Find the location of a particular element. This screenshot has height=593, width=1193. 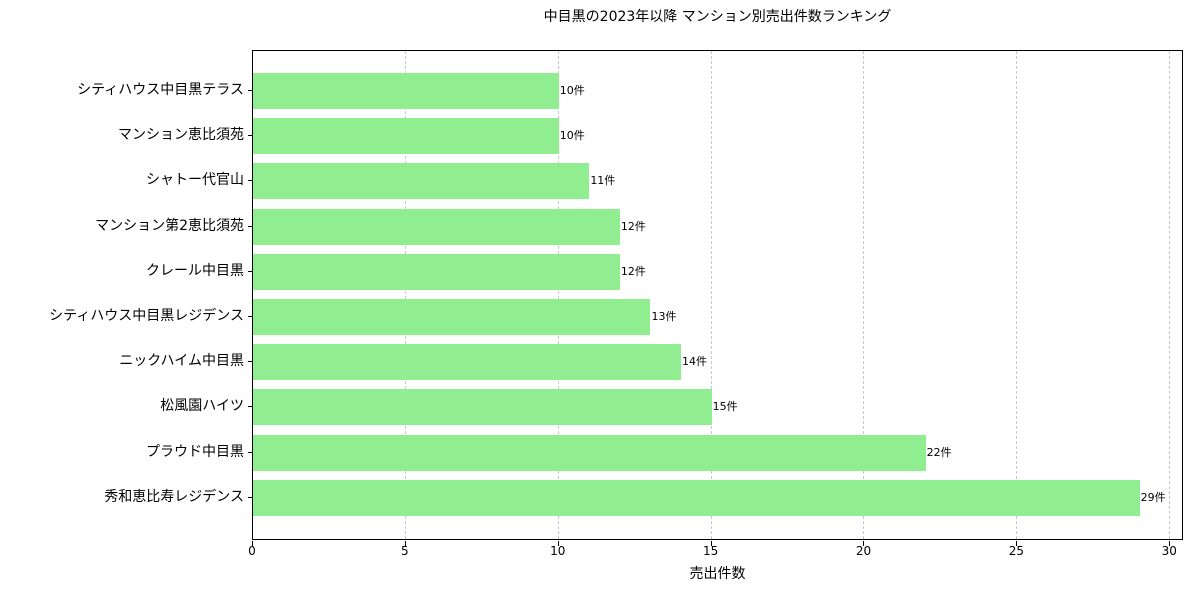

y-category-label: マンション恵比須苑 is located at coordinates (181, 135).